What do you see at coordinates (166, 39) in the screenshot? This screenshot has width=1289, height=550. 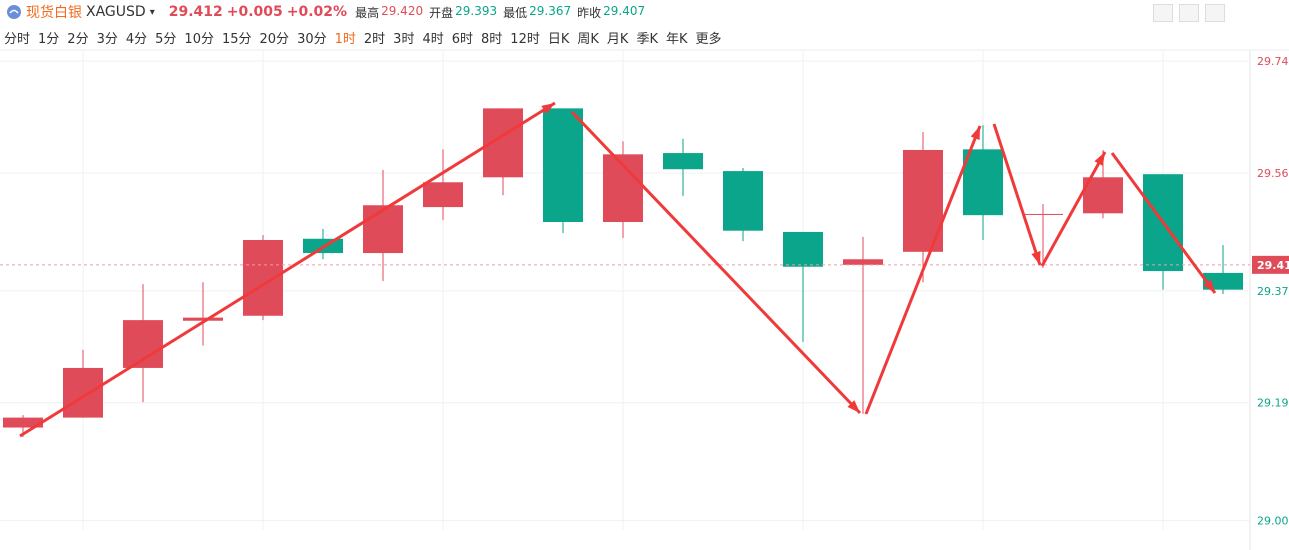 I see `period-tab: 5分` at bounding box center [166, 39].